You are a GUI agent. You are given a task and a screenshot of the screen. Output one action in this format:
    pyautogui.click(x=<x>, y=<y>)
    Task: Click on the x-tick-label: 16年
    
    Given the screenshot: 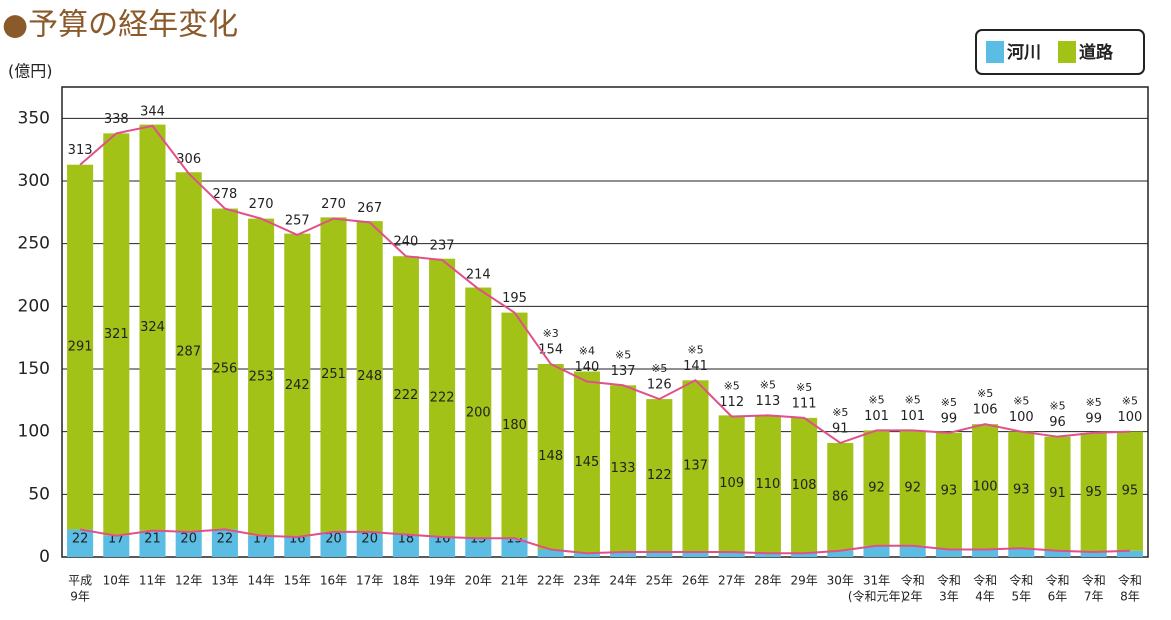 What is the action you would take?
    pyautogui.click(x=333, y=581)
    